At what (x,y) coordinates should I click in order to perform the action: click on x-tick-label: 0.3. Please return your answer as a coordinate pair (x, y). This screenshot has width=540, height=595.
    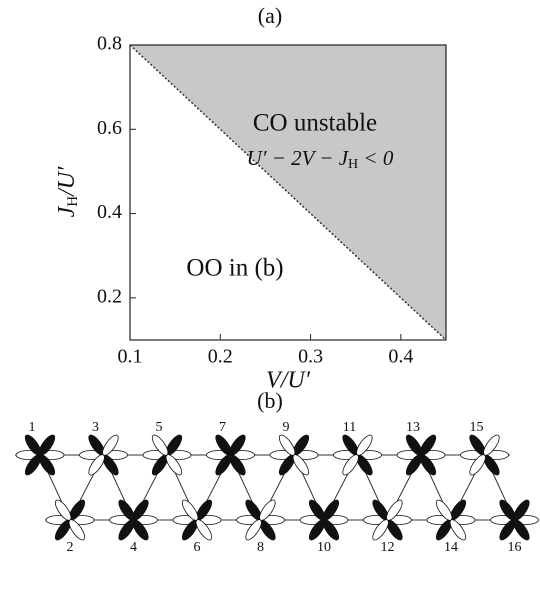
    Looking at the image, I should click on (310, 357).